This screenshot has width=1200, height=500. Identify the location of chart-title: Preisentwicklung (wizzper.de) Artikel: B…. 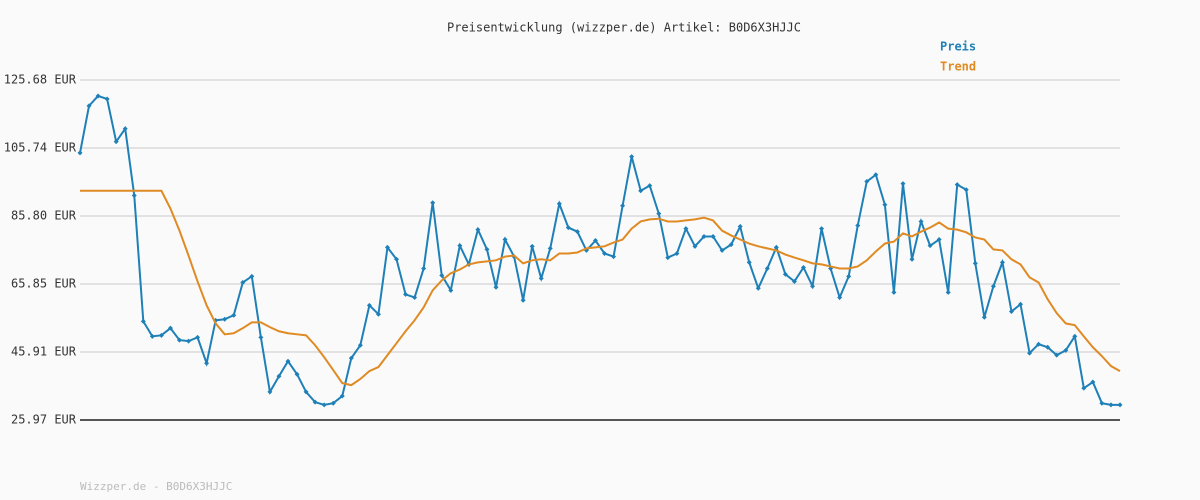
(624, 28).